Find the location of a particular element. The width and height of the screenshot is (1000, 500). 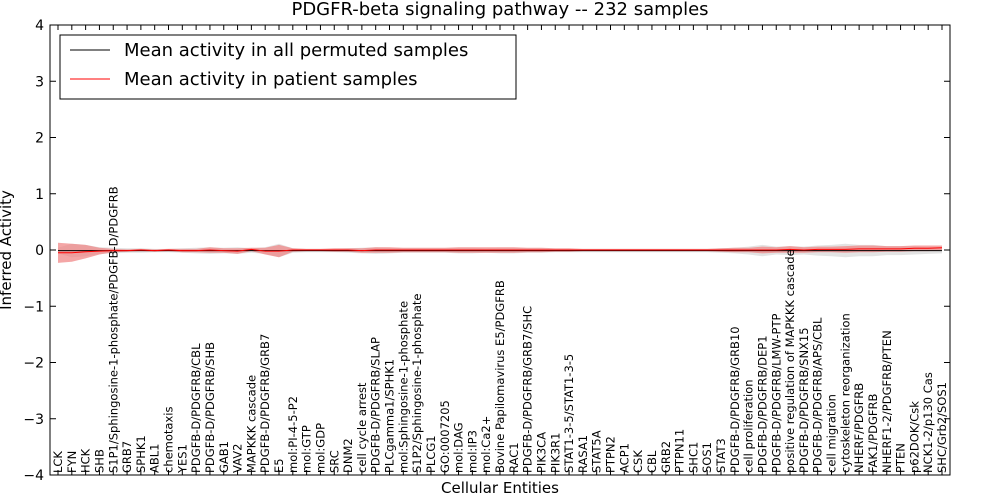

entity-label: cell cycle arrest is located at coordinates (362, 427).